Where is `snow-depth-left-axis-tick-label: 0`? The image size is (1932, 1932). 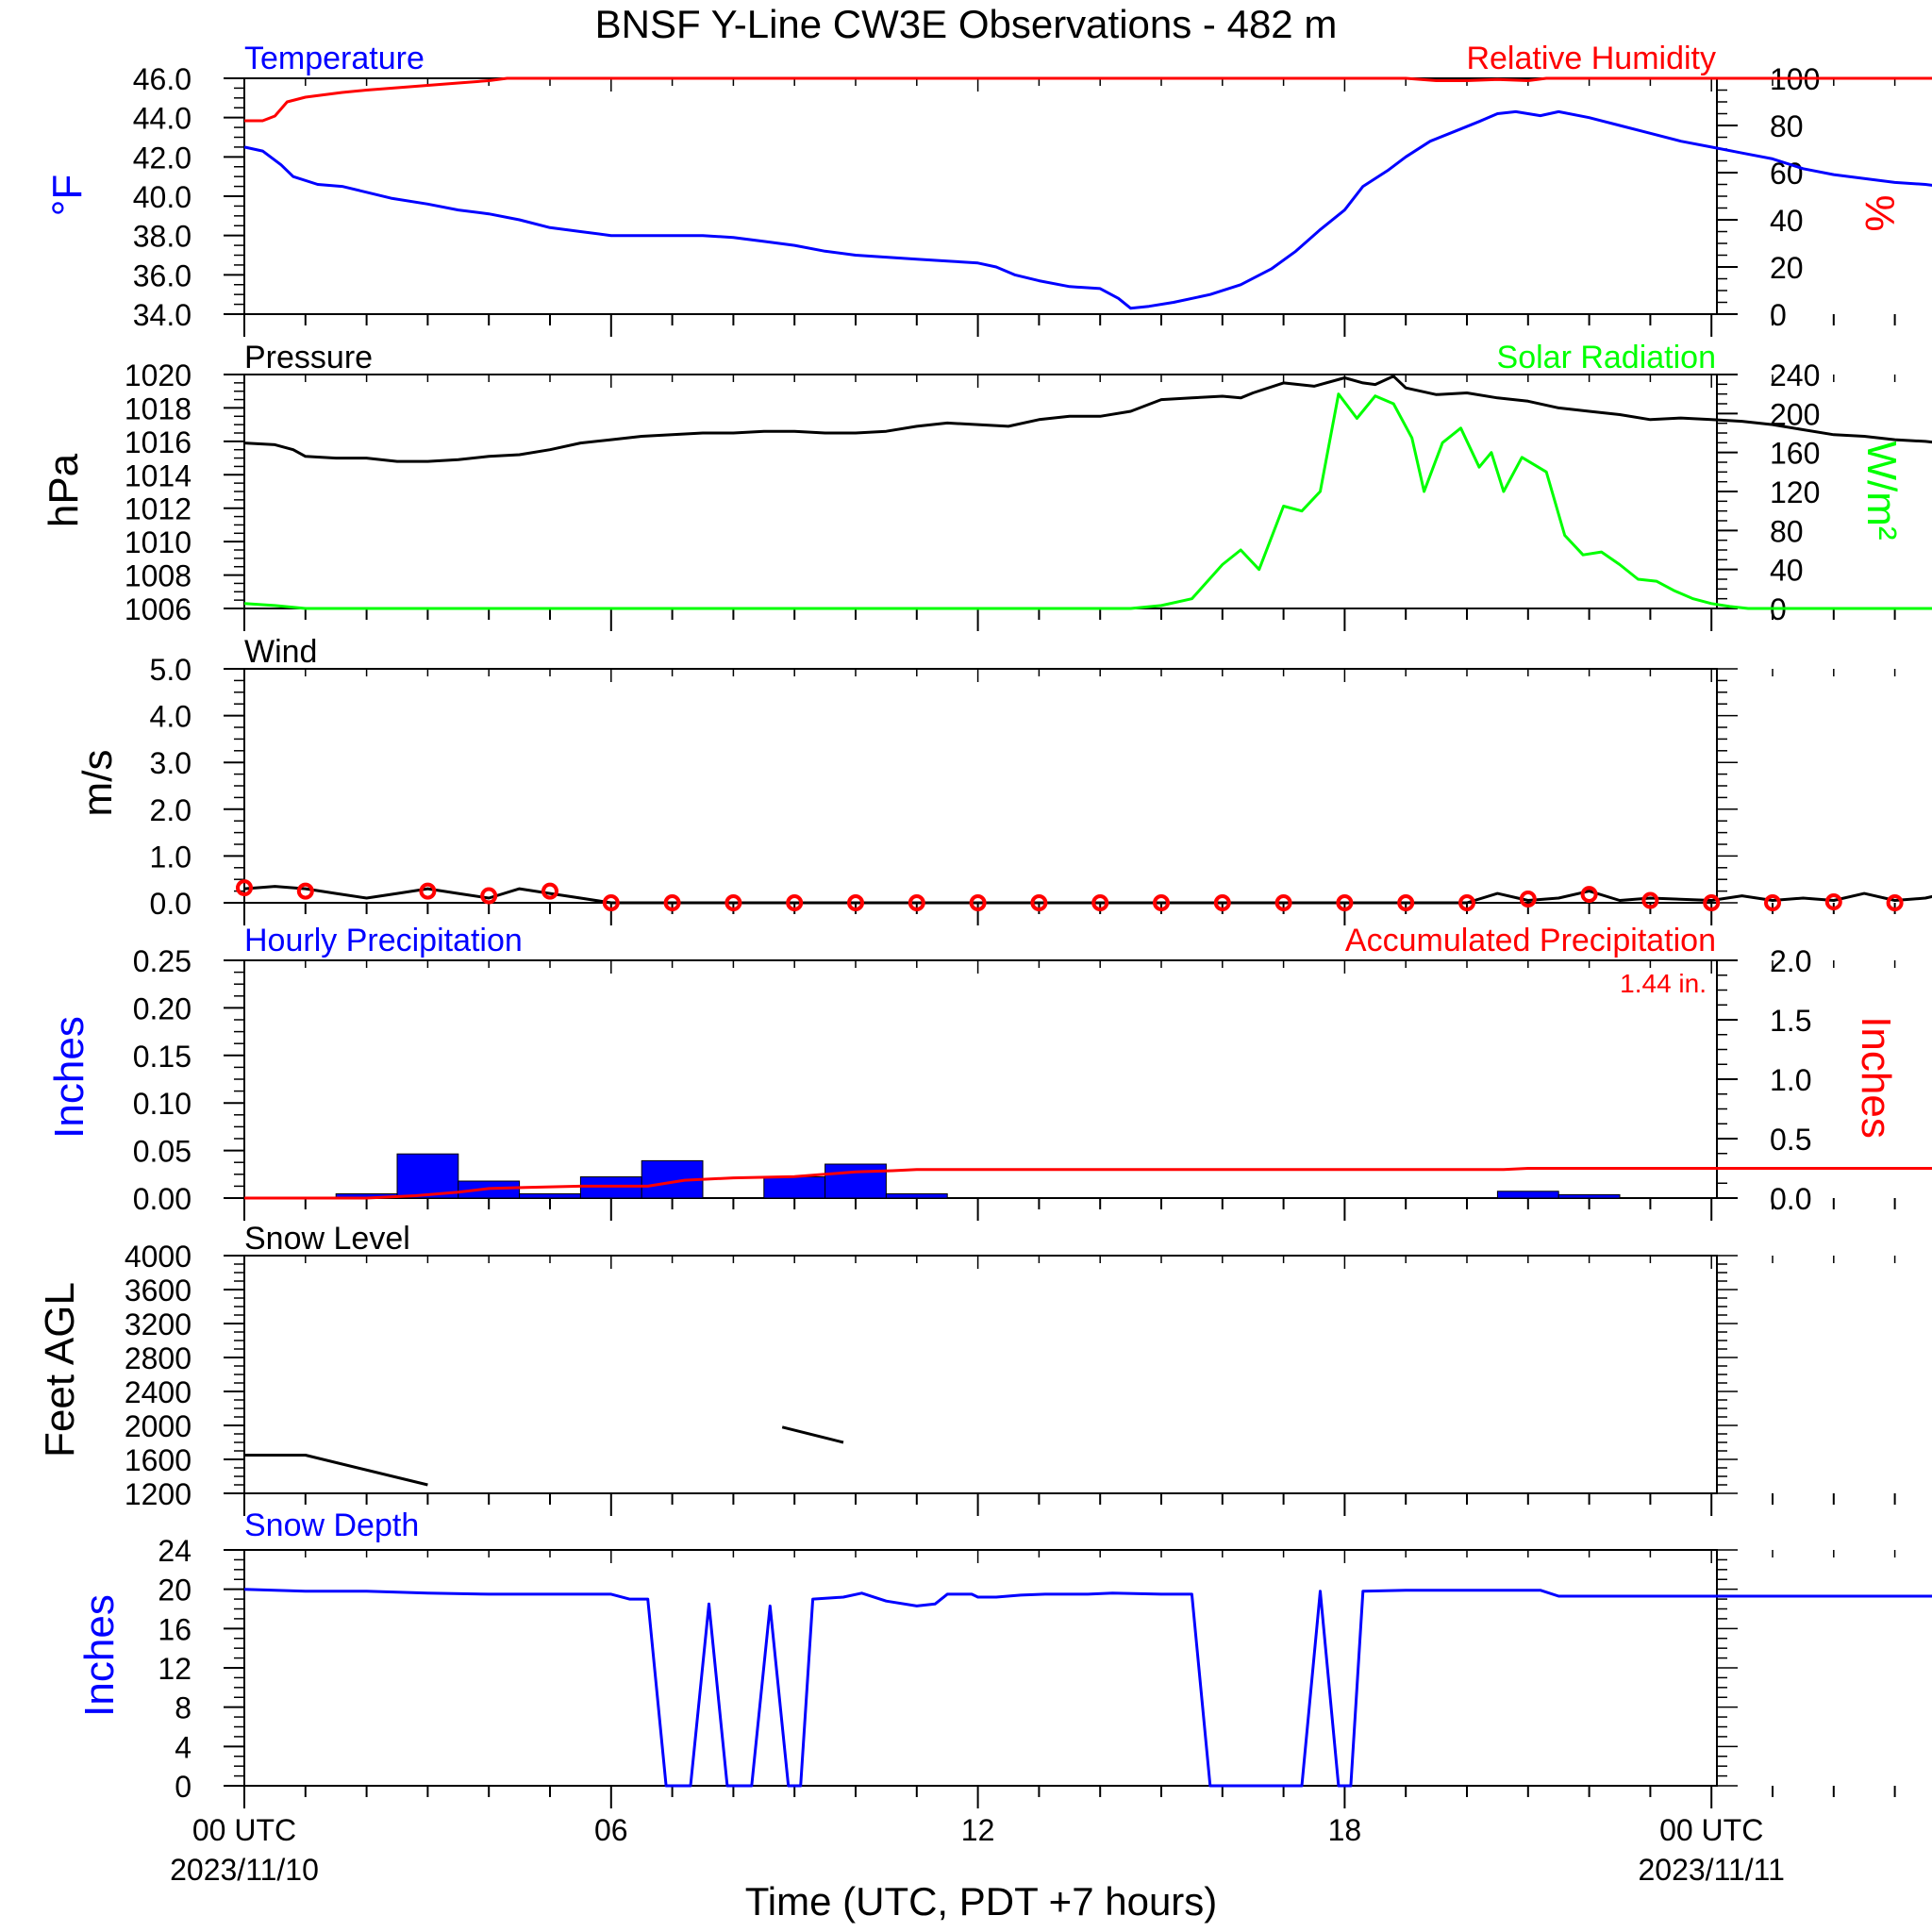
snow-depth-left-axis-tick-label: 0 is located at coordinates (183, 1787).